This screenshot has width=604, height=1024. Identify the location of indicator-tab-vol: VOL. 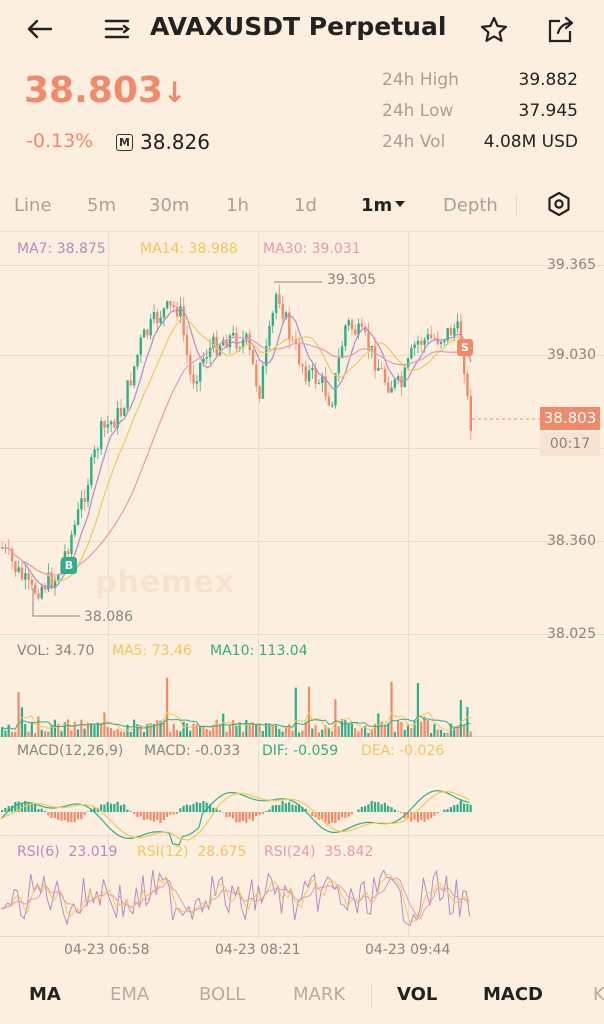
(417, 994).